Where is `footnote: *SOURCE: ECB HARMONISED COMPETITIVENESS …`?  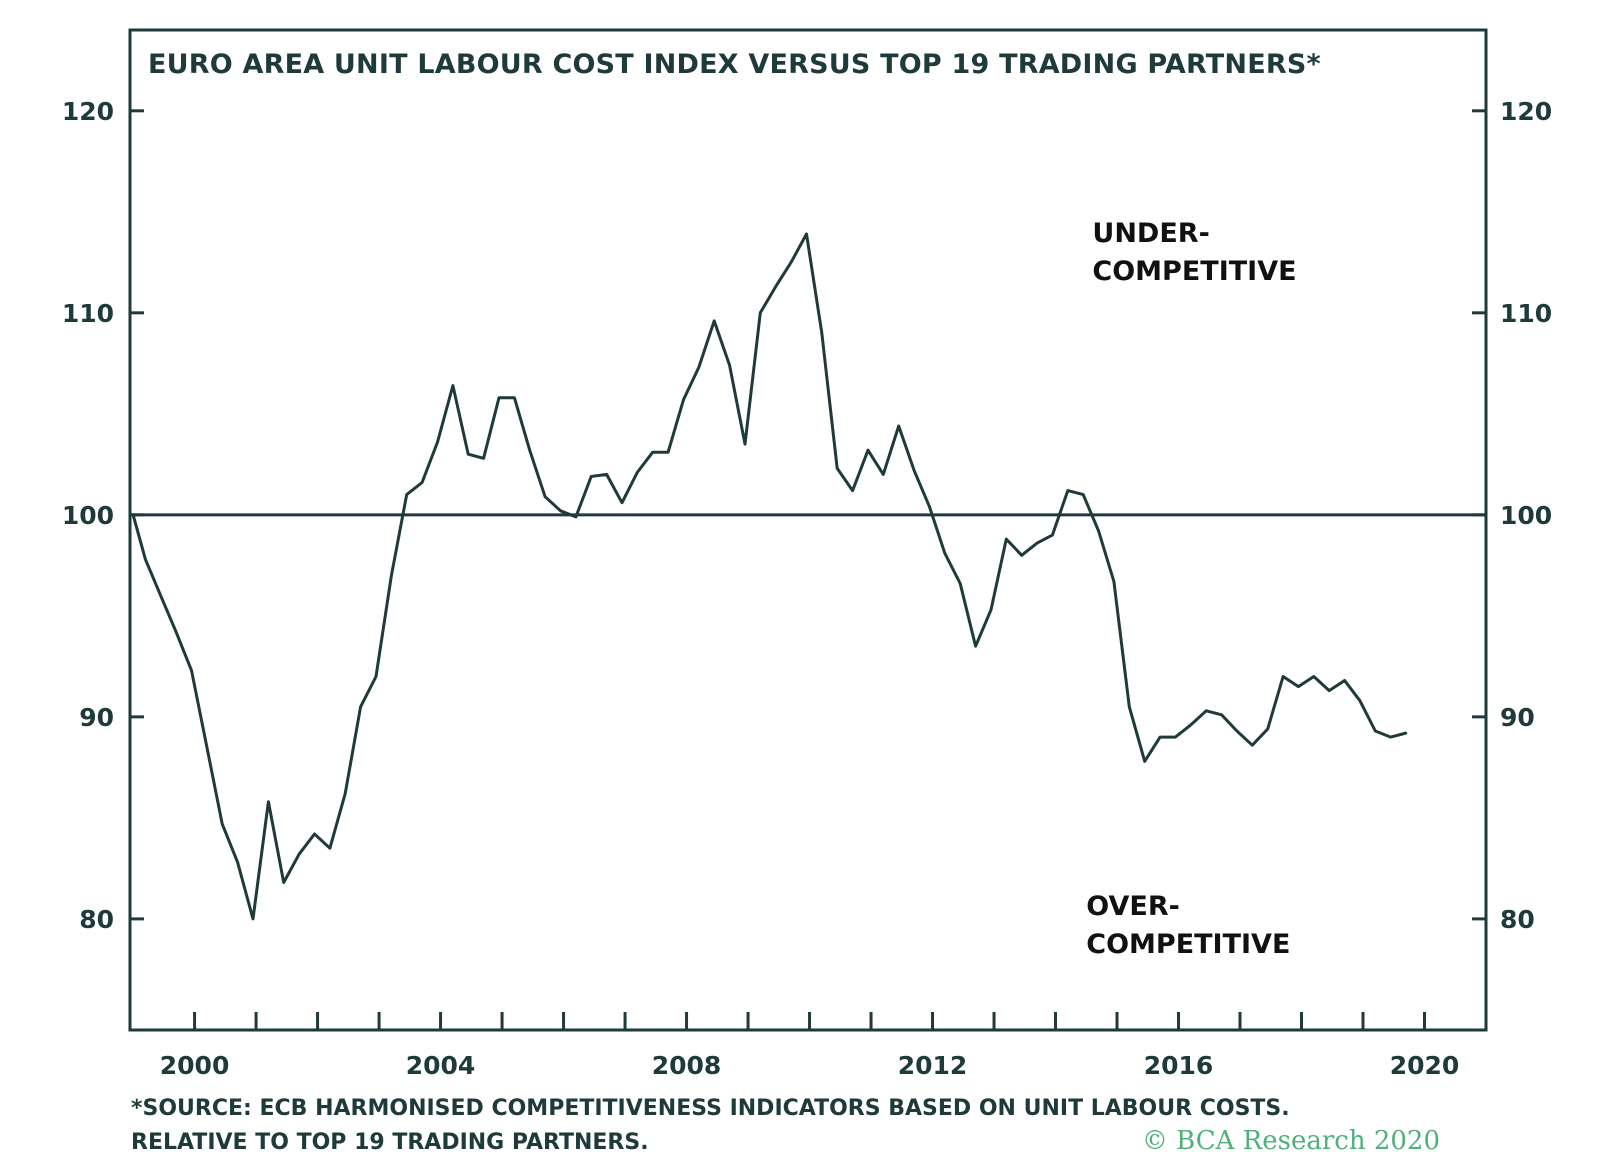
footnote: *SOURCE: ECB HARMONISED COMPETITIVENESS … is located at coordinates (710, 1126).